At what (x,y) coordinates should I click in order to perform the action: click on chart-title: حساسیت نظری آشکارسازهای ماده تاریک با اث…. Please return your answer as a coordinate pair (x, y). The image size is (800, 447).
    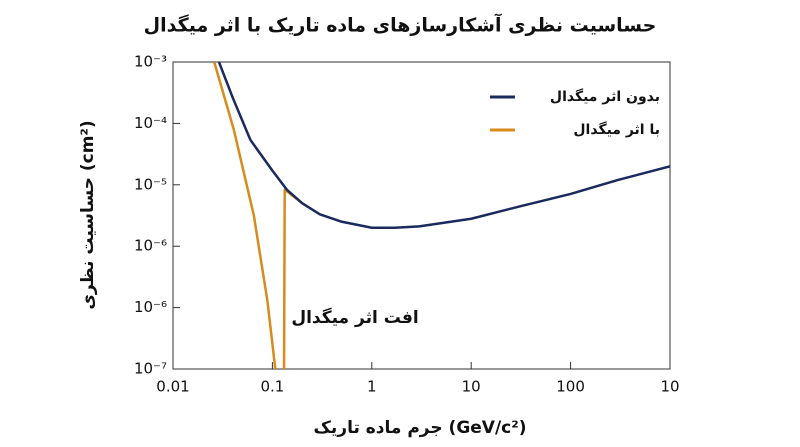
    Looking at the image, I should click on (400, 25).